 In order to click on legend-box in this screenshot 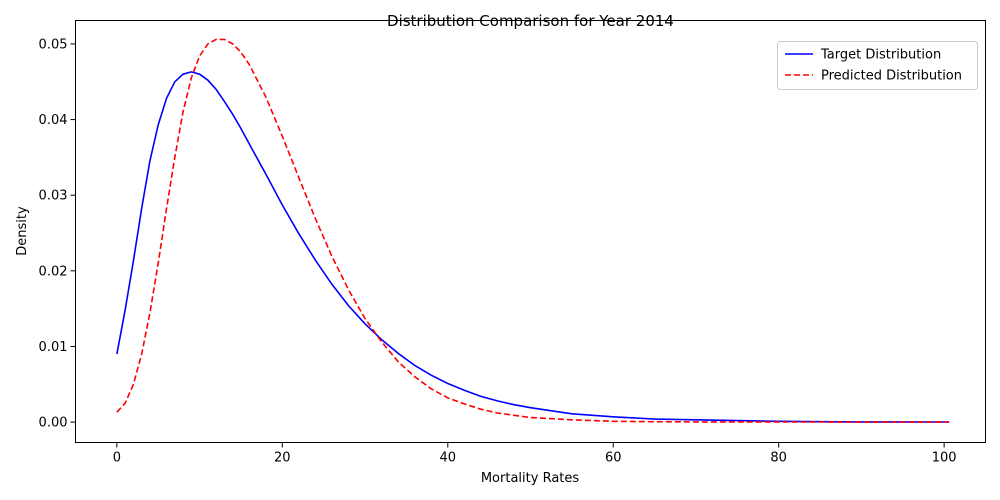, I will do `click(877, 65)`.